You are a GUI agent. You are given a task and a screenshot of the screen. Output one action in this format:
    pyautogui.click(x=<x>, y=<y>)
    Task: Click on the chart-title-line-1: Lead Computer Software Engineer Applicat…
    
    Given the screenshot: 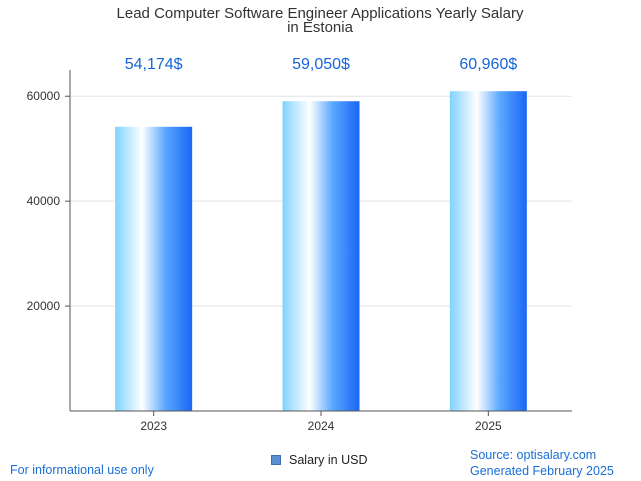 What is the action you would take?
    pyautogui.click(x=320, y=13)
    